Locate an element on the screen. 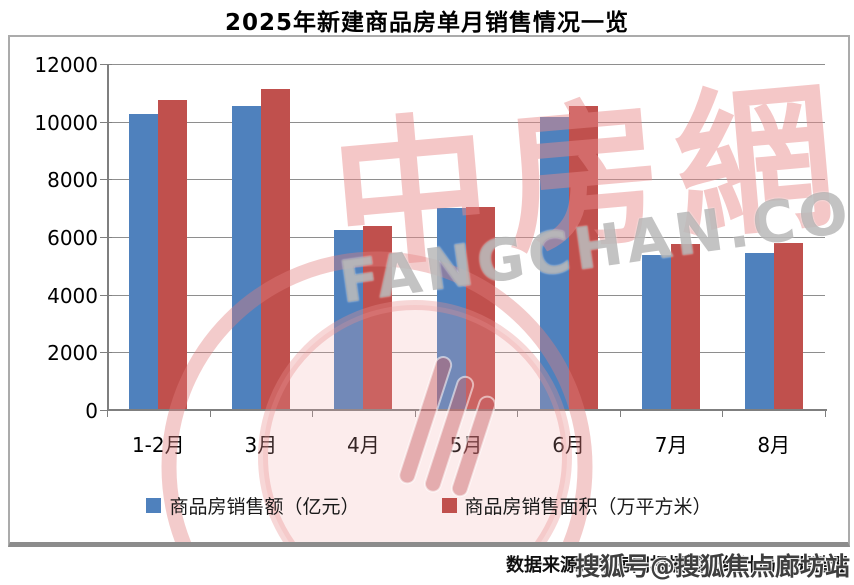 Image resolution: width=854 pixels, height=585 pixels. legend-item-0: 商品房销售额（亿元） is located at coordinates (253, 505).